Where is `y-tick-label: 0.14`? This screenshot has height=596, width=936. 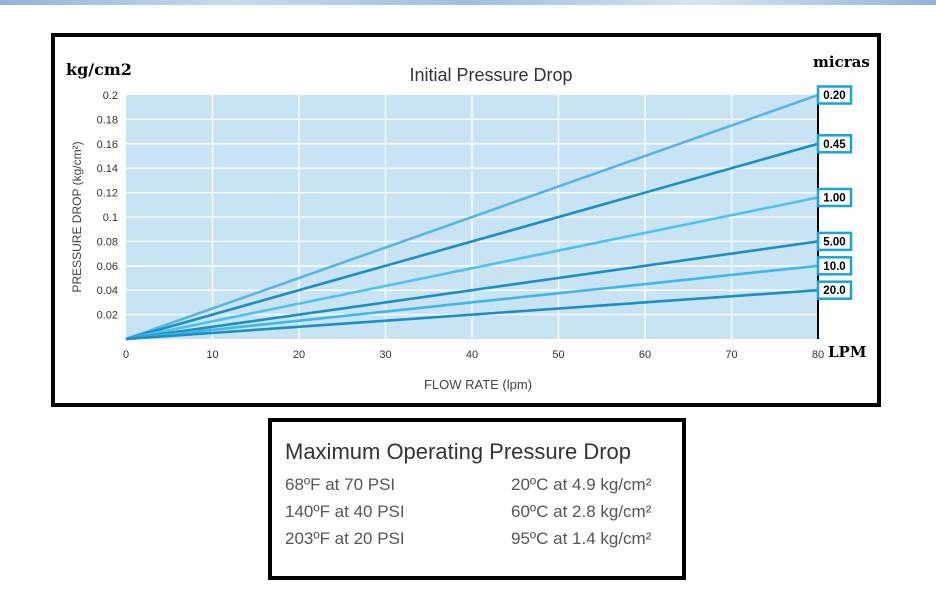 y-tick-label: 0.14 is located at coordinates (107, 169).